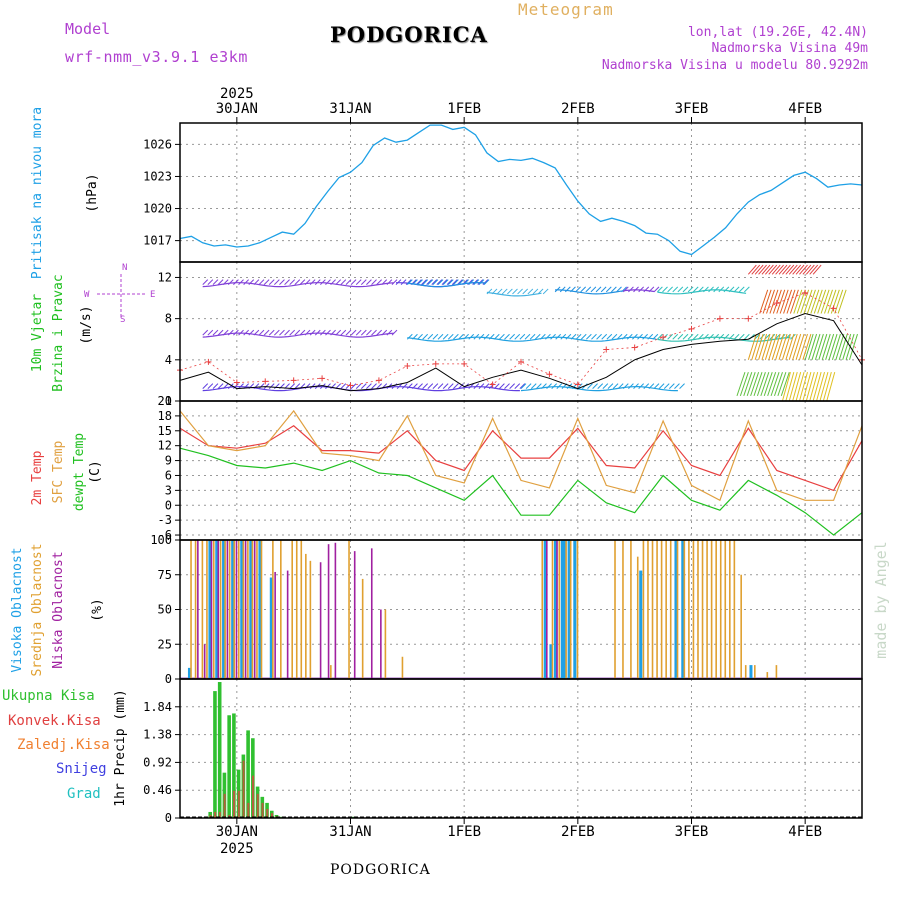 The image size is (900, 900). I want to click on tick-label-temperature: 6, so click(168, 475).